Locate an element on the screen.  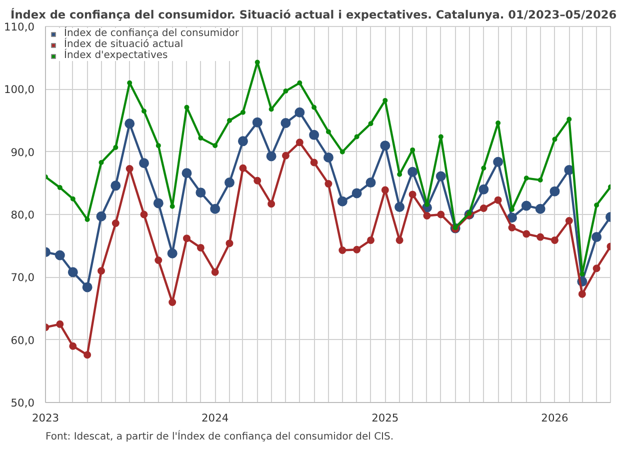
x-tick-label: 2023 is located at coordinates (46, 418).